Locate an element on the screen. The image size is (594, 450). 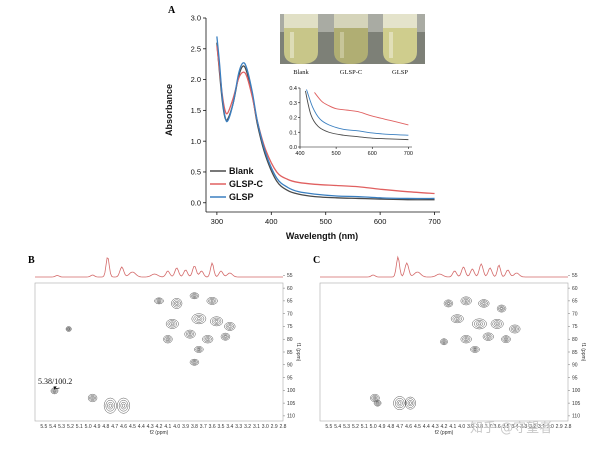
uv-line-blank is located at coordinates (325, 121).